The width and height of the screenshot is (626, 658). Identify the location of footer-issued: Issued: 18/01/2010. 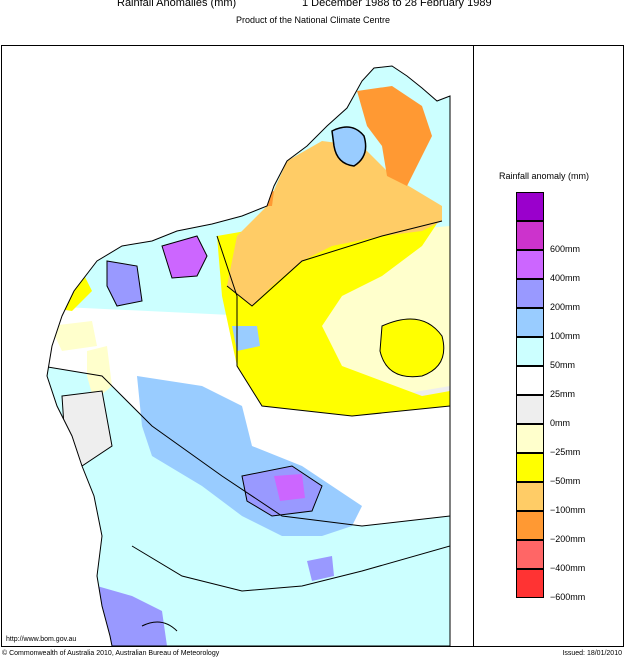
(592, 653).